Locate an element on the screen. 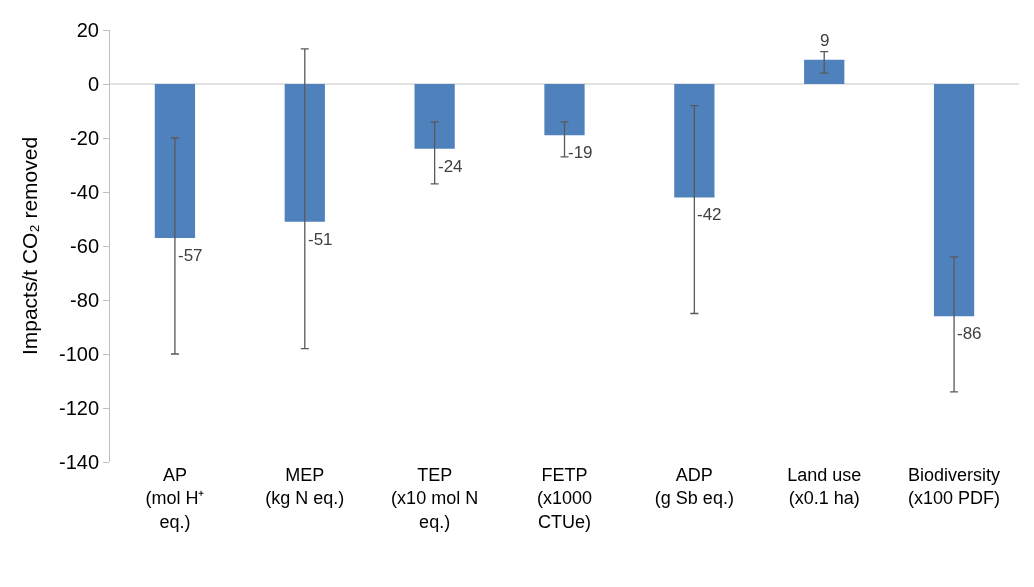  data-label: -19 is located at coordinates (580, 152).